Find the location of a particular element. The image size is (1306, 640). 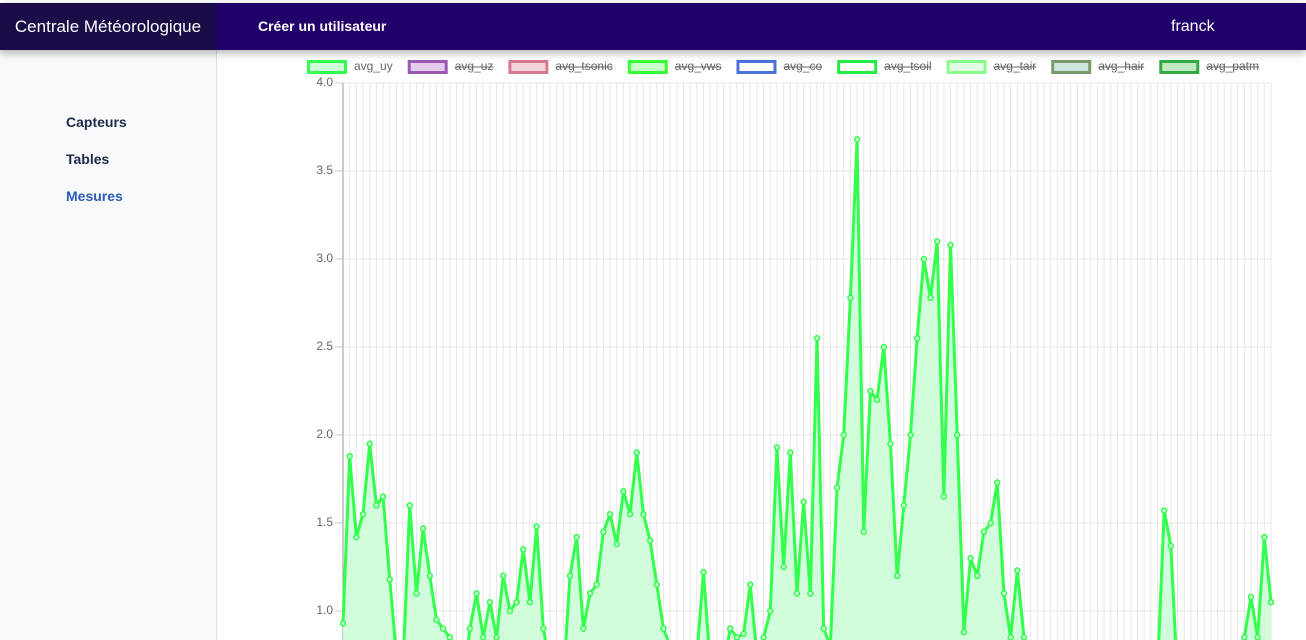

y-tick-label: 1.0 is located at coordinates (324, 610).